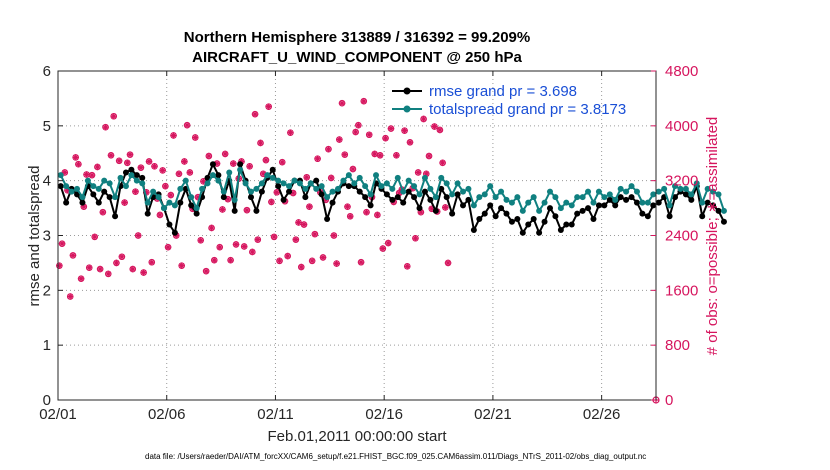 The image size is (830, 470). Describe the element at coordinates (167, 414) in the screenshot. I see `x-tick-label: 02/06` at that location.